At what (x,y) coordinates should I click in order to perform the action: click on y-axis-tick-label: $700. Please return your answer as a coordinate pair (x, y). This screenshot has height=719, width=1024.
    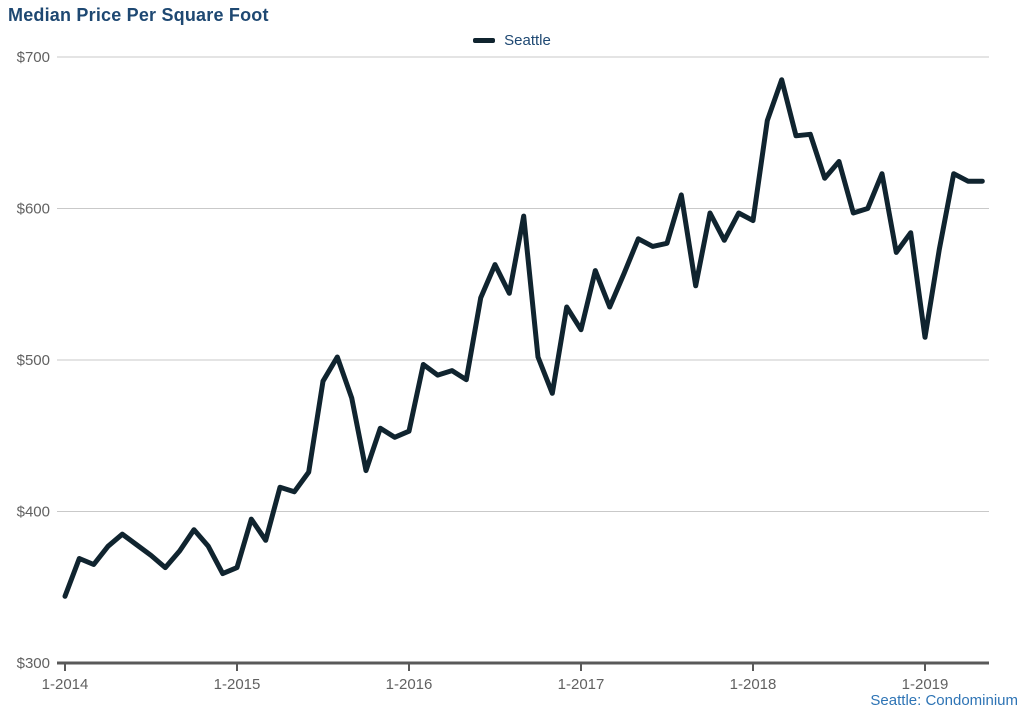
    Looking at the image, I should click on (33, 57).